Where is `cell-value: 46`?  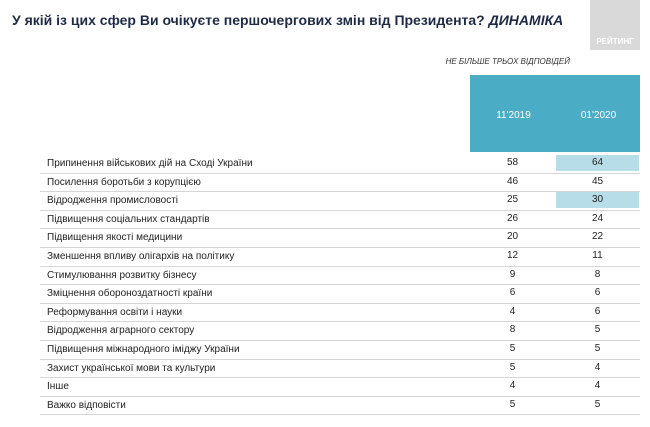 cell-value: 46 is located at coordinates (512, 181).